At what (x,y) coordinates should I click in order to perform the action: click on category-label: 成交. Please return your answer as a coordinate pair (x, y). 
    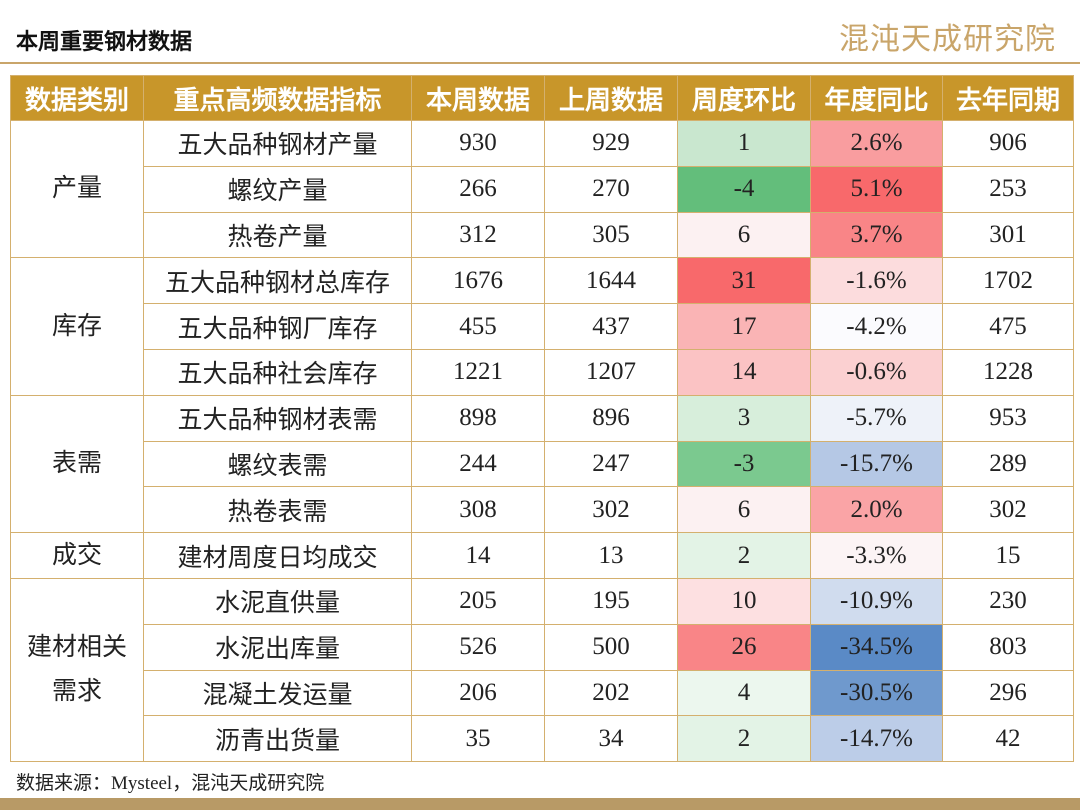
    Looking at the image, I should click on (76, 555).